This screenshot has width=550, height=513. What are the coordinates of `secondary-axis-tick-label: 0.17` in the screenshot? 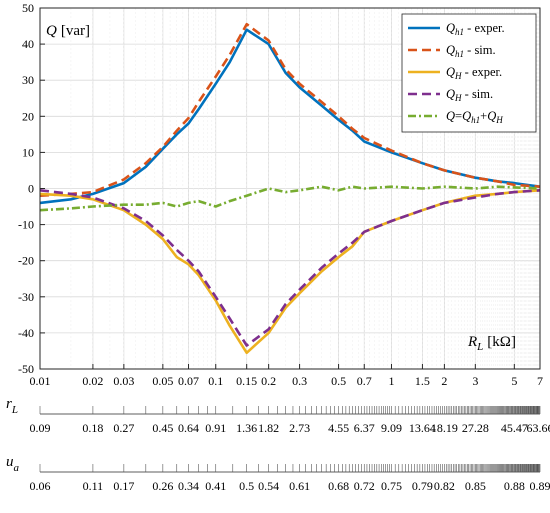 It's located at (123, 486).